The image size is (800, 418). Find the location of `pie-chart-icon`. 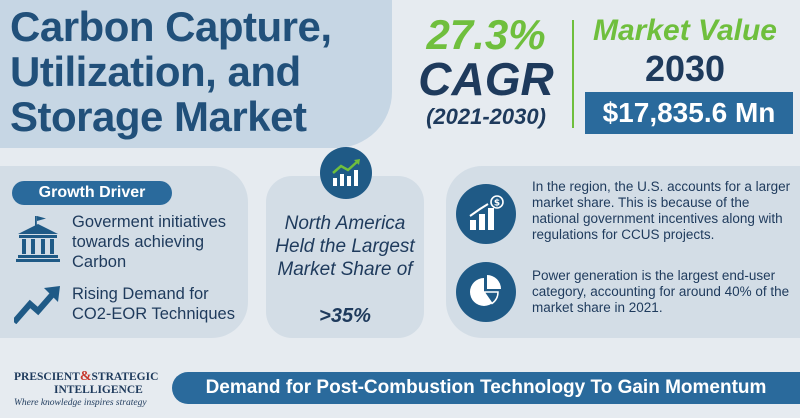

pie-chart-icon is located at coordinates (486, 292).